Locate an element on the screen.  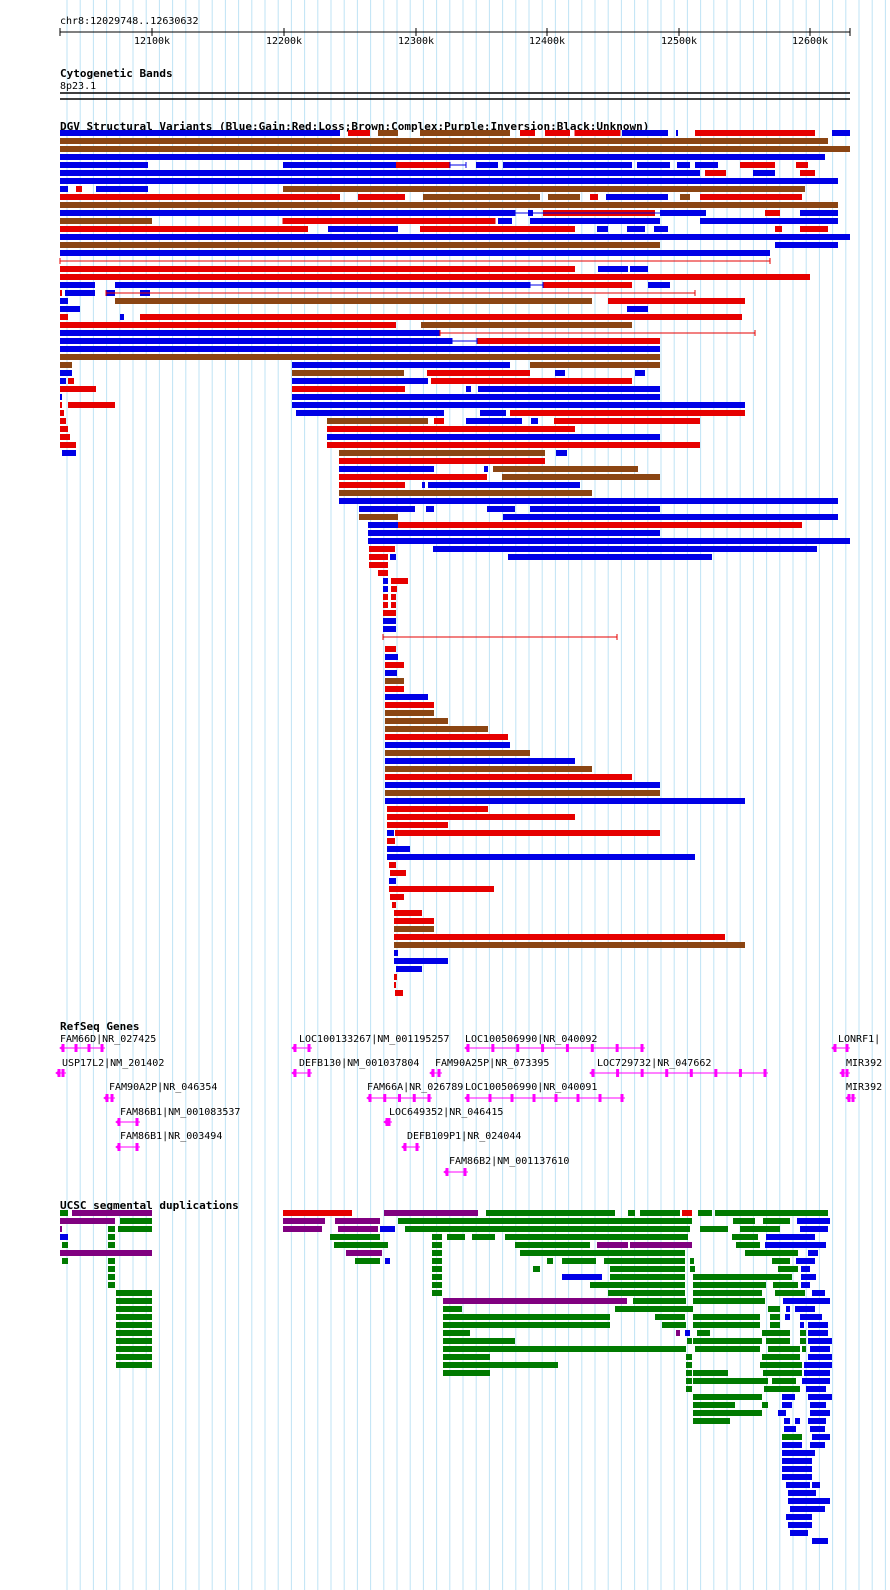
gene-label: MIR392 is located at coordinates (864, 1063).